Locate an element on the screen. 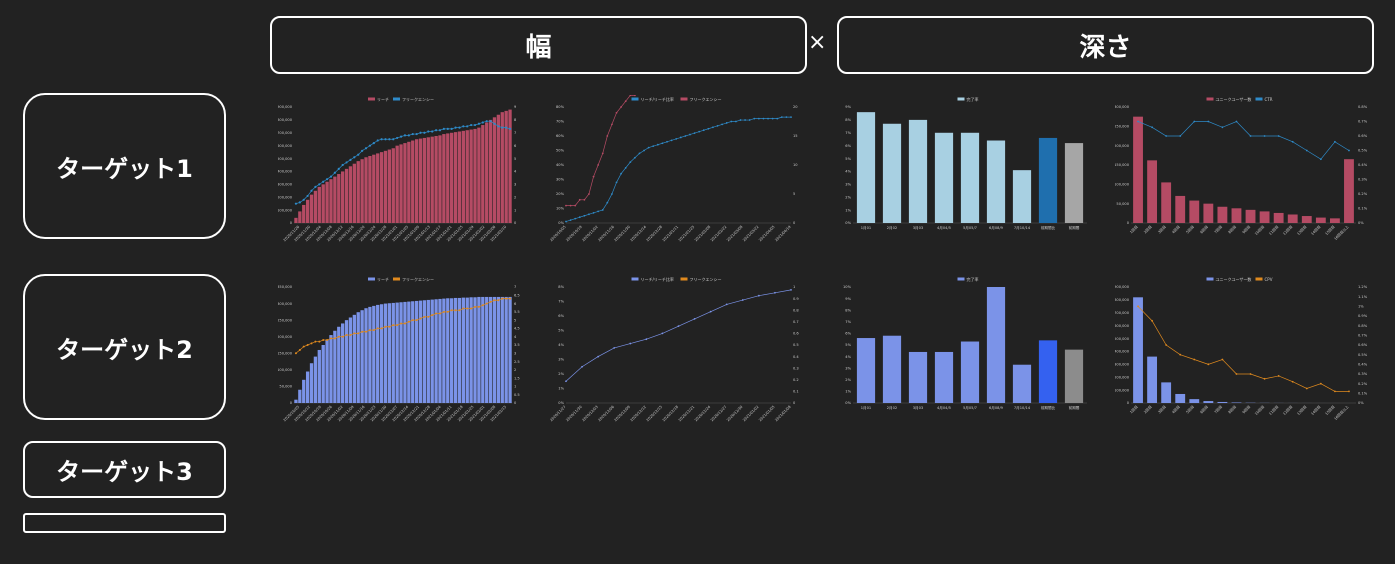 The image size is (1395, 564). x-tick-label: 前期間 is located at coordinates (1074, 407).